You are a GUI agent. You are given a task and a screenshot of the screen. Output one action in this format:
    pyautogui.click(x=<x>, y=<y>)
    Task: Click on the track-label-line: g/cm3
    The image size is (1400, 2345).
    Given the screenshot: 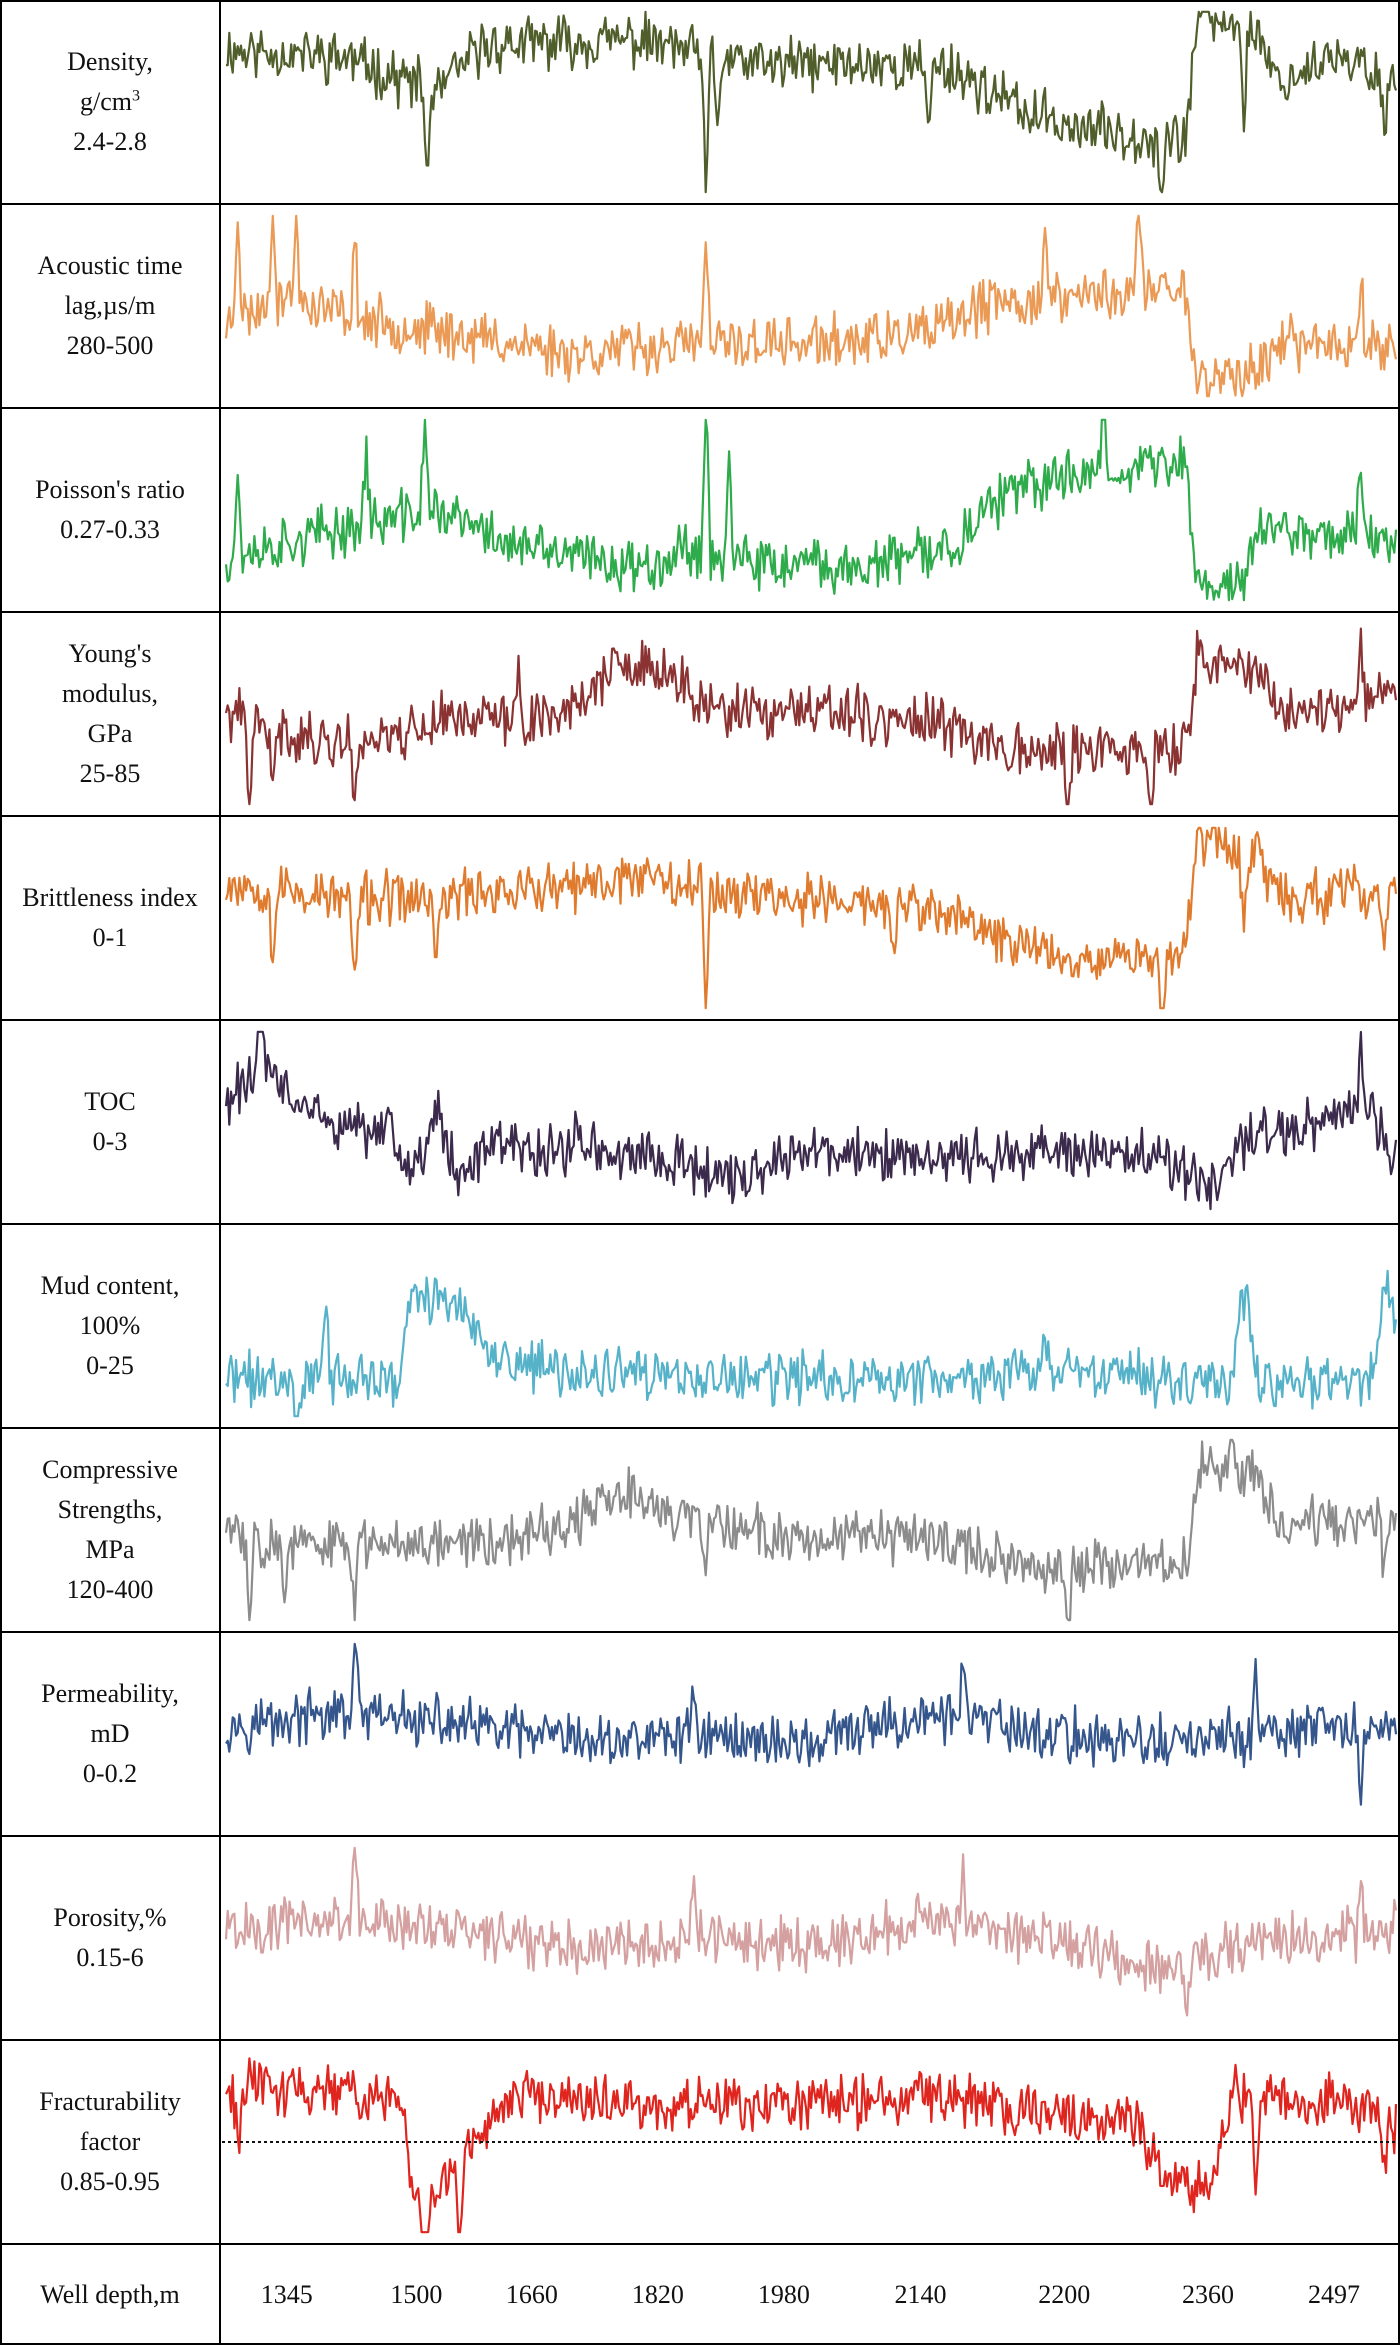 What is the action you would take?
    pyautogui.click(x=110, y=102)
    